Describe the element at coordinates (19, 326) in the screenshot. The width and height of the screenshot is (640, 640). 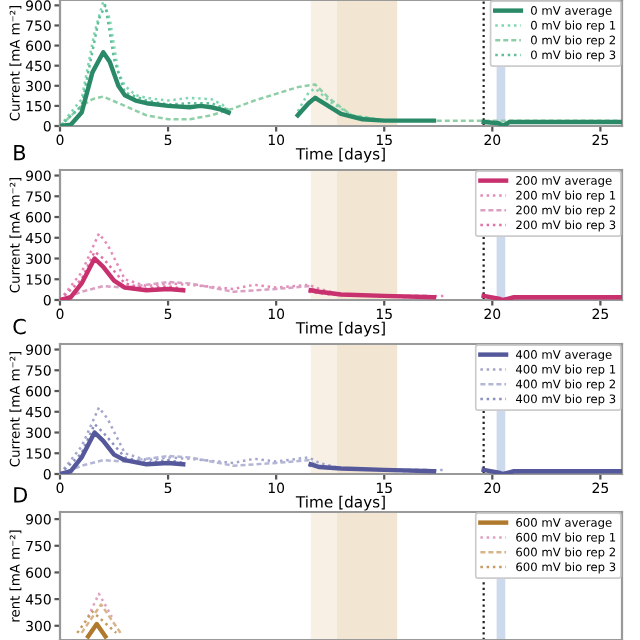
I see `text: C` at that location.